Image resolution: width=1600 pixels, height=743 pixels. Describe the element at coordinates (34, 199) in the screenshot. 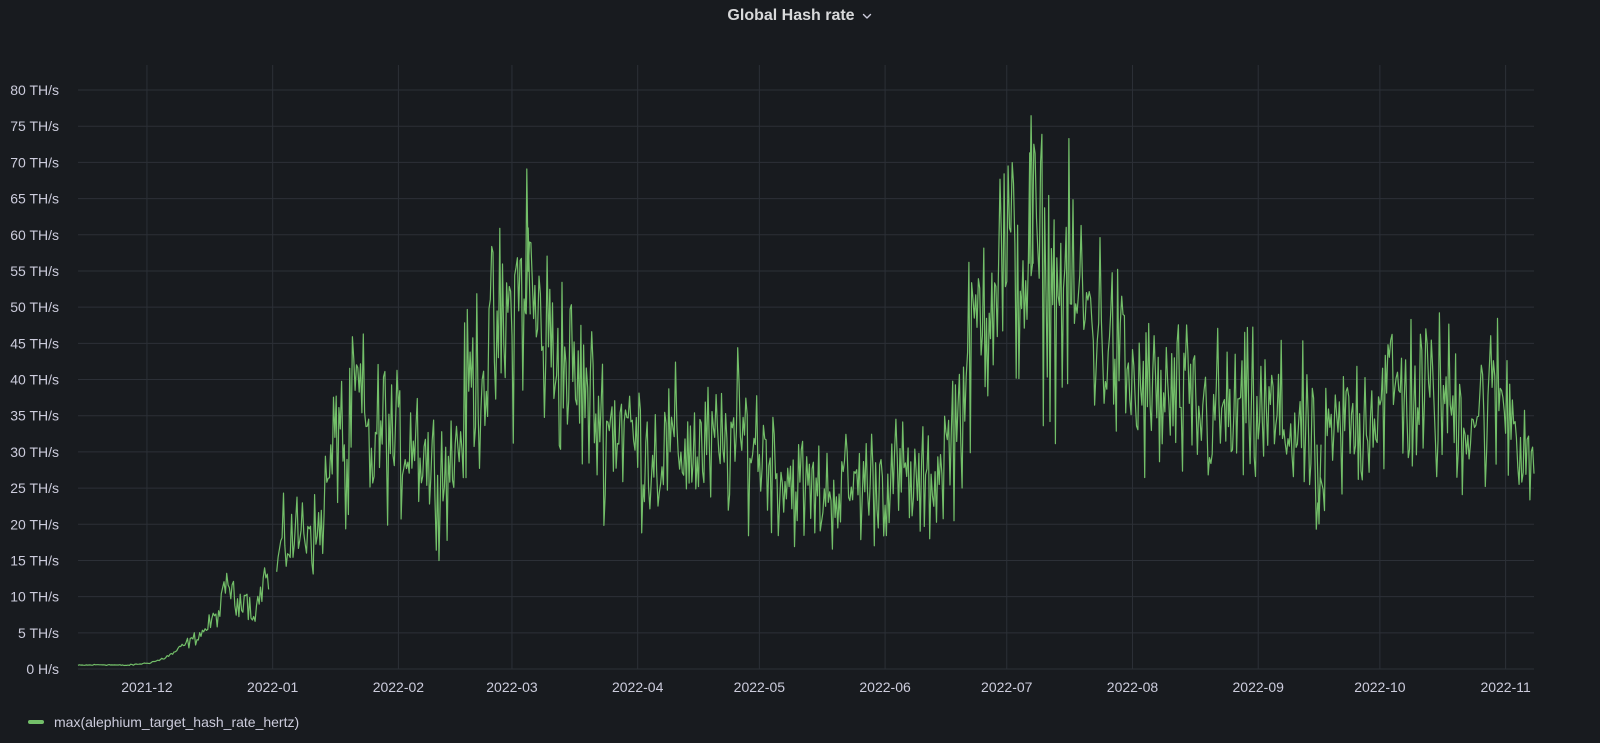

I see `y-tick-label: 65 TH/s` at that location.